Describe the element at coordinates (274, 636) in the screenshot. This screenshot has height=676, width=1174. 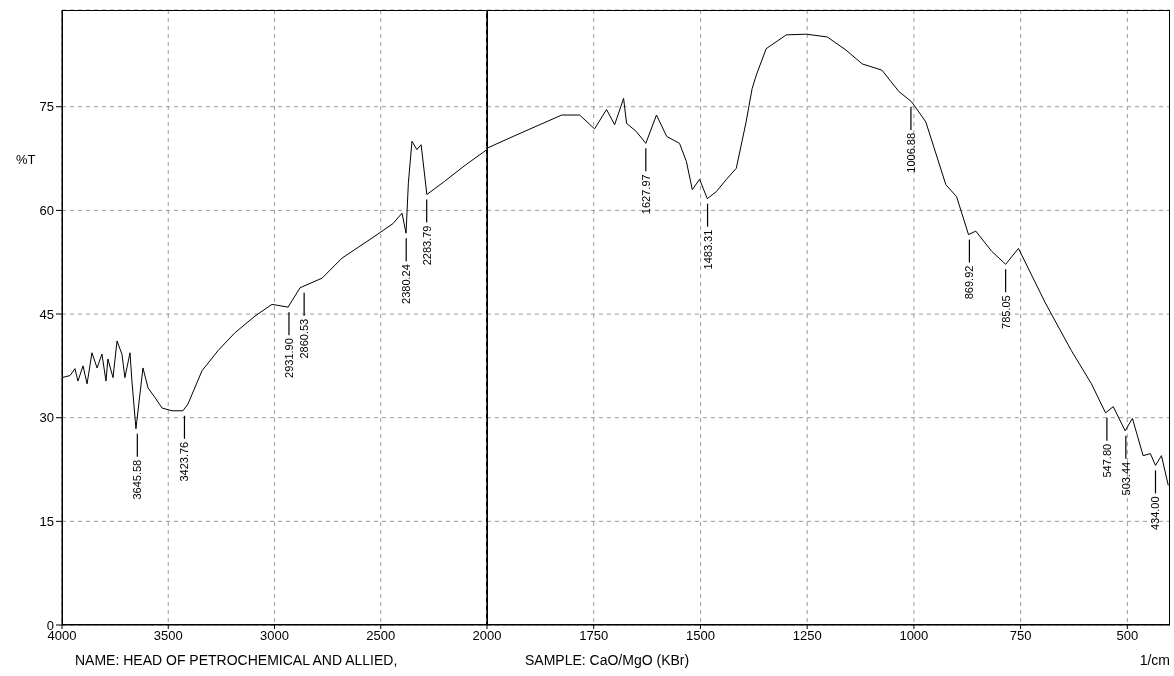
I see `x-tick-label: 3000` at that location.